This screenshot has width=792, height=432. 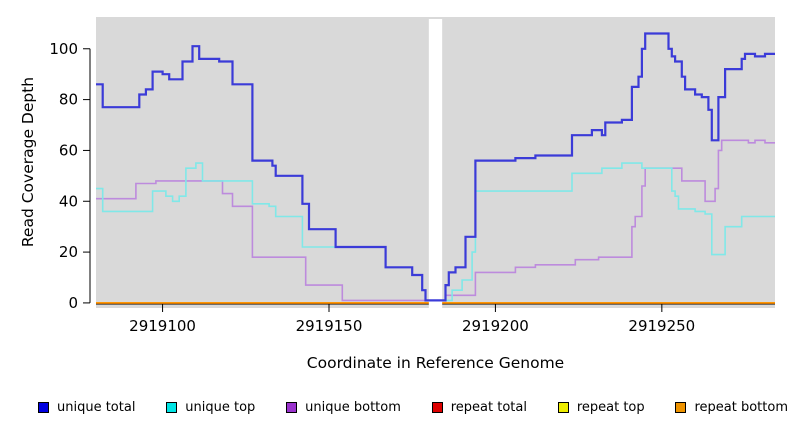 I want to click on y-tick-label: 100, so click(x=63, y=49).